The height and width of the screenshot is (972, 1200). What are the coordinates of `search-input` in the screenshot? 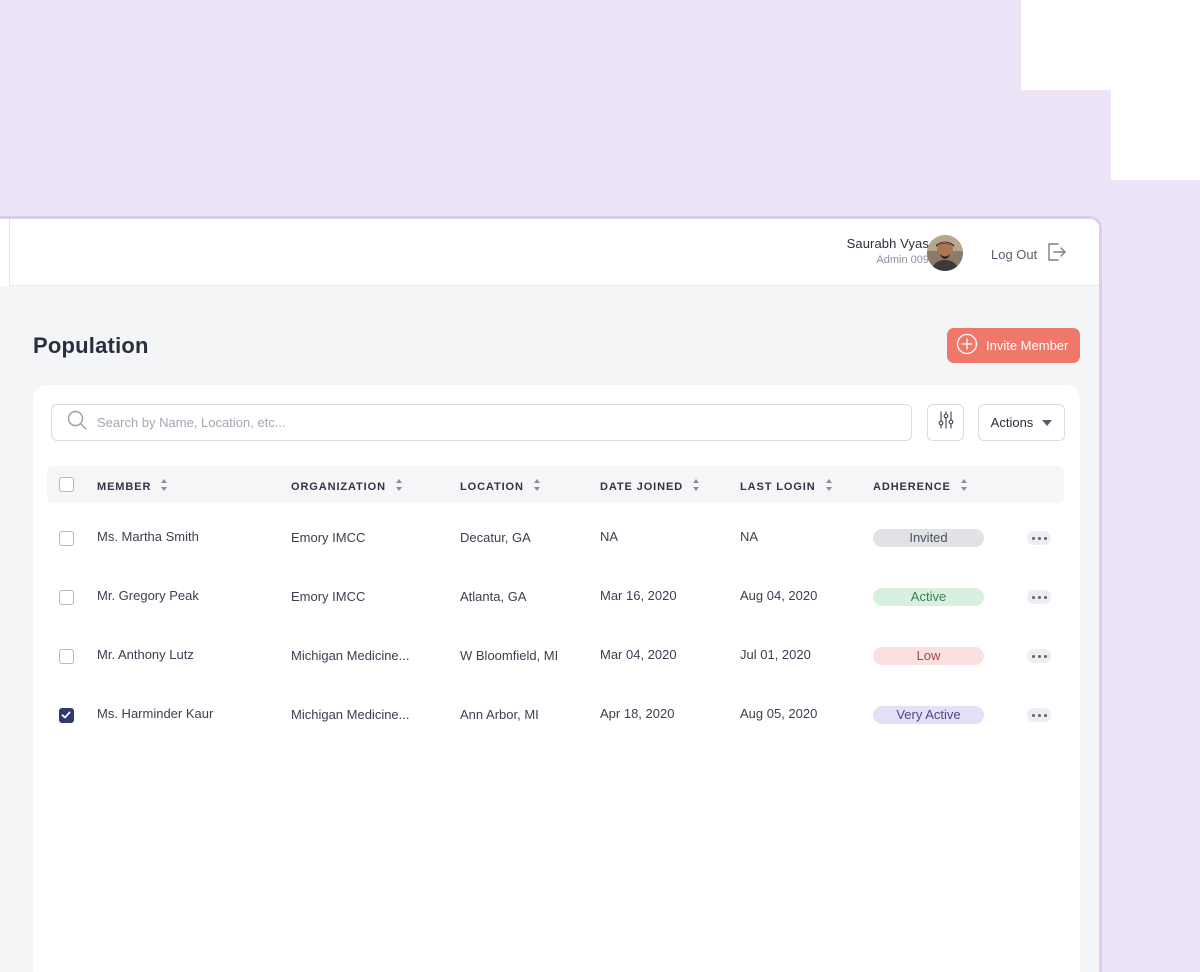 It's located at (487, 422).